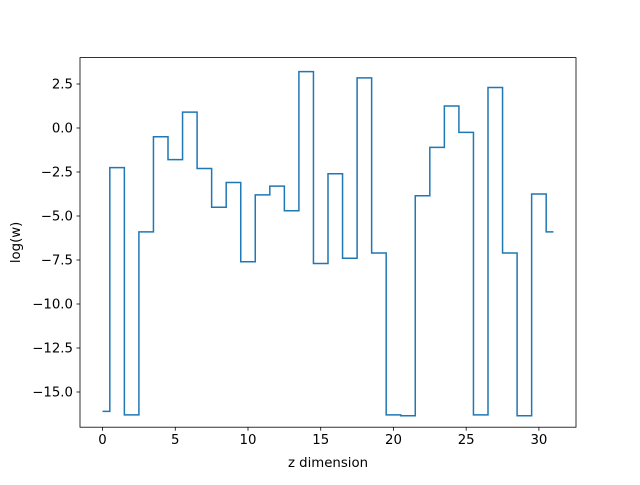  I want to click on x-tick-label: 0, so click(102, 440).